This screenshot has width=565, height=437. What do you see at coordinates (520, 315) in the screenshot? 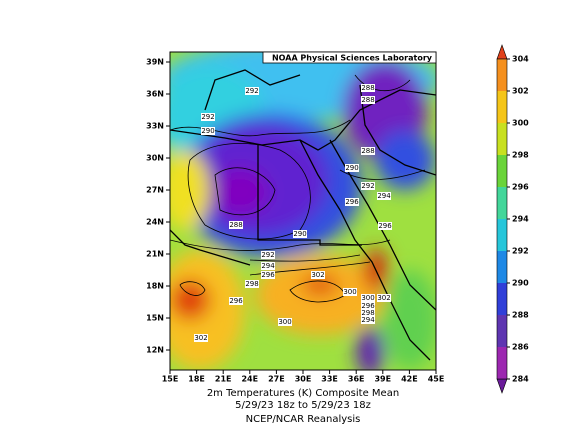
I see `colorbar-label: 288` at bounding box center [520, 315].